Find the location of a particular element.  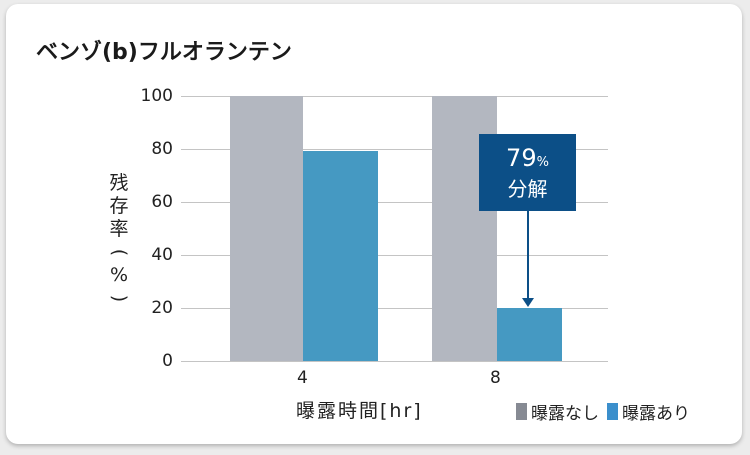

callout-value: 79 is located at coordinates (521, 158).